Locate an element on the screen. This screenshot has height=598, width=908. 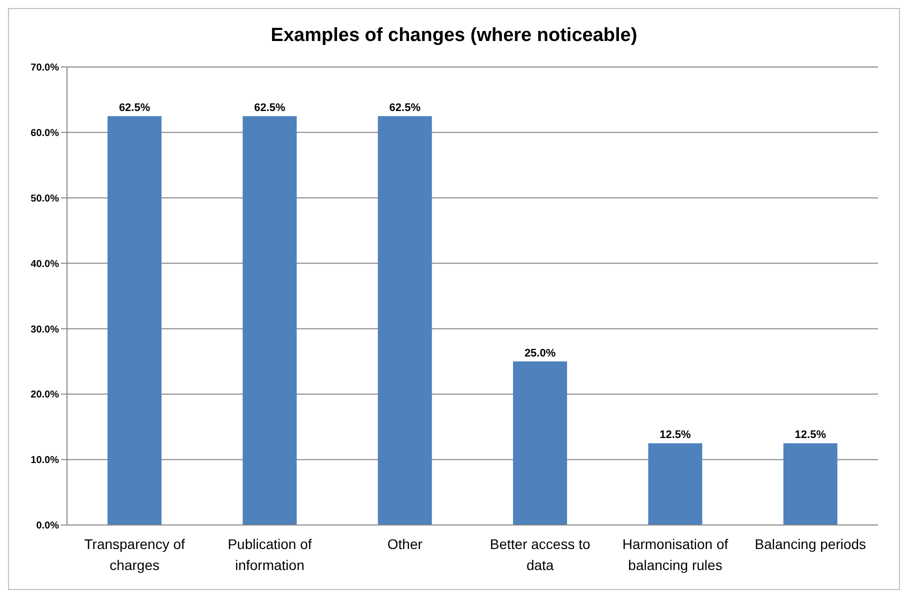
chart-title: Examples of changes (where noticeable) is located at coordinates (454, 36).